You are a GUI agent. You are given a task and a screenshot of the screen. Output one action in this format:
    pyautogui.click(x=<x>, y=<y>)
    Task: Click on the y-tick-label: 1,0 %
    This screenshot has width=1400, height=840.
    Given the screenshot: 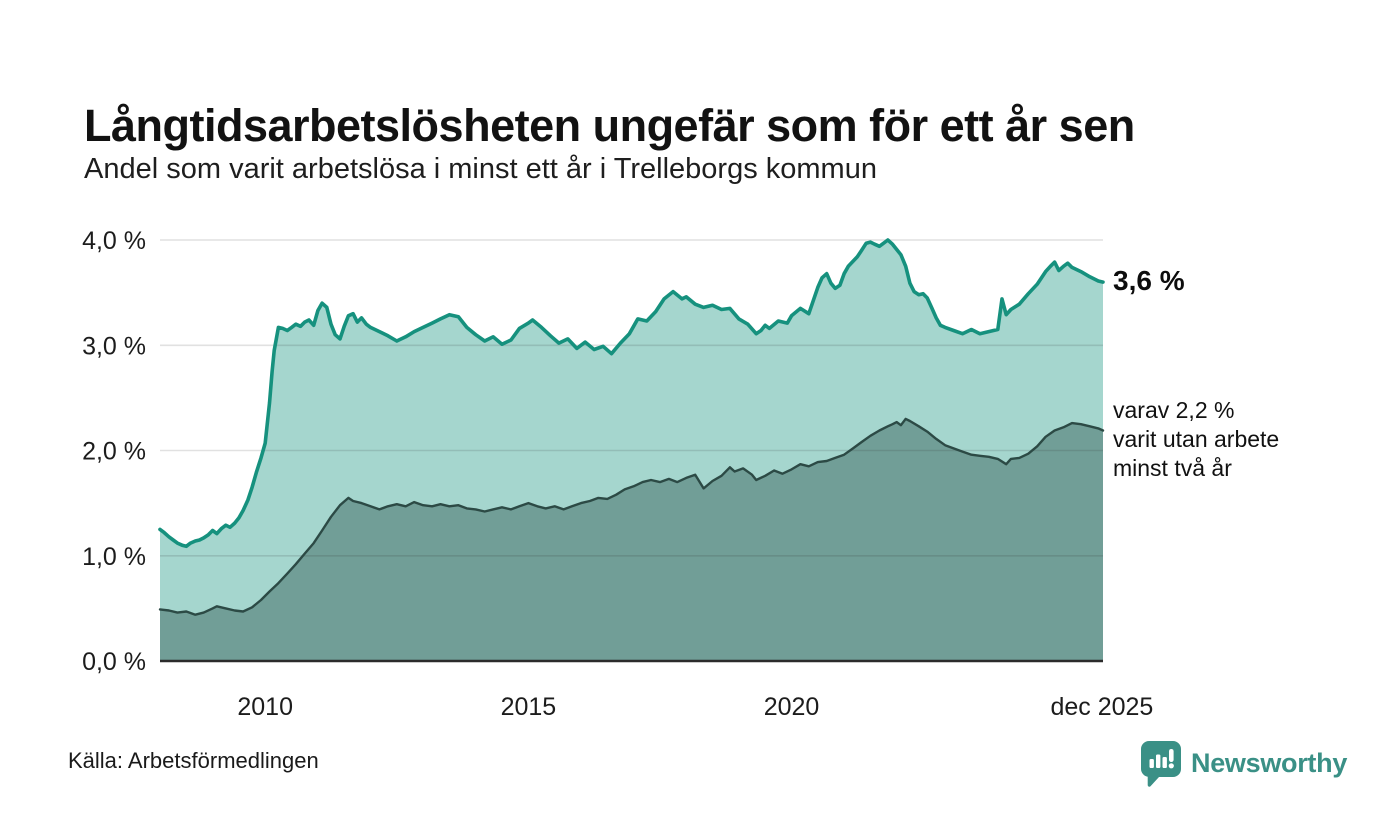 What is the action you would take?
    pyautogui.click(x=114, y=557)
    